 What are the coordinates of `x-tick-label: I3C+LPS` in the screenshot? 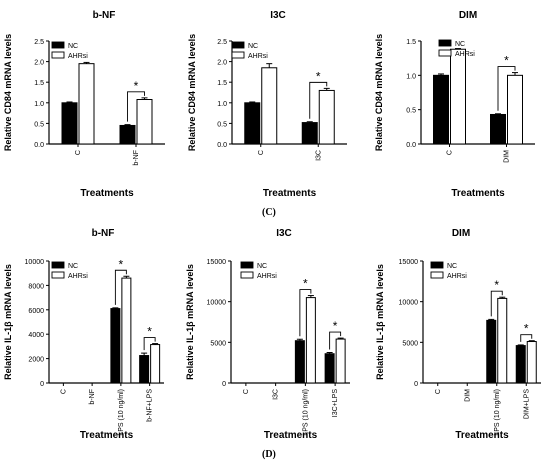 It's located at (335, 403).